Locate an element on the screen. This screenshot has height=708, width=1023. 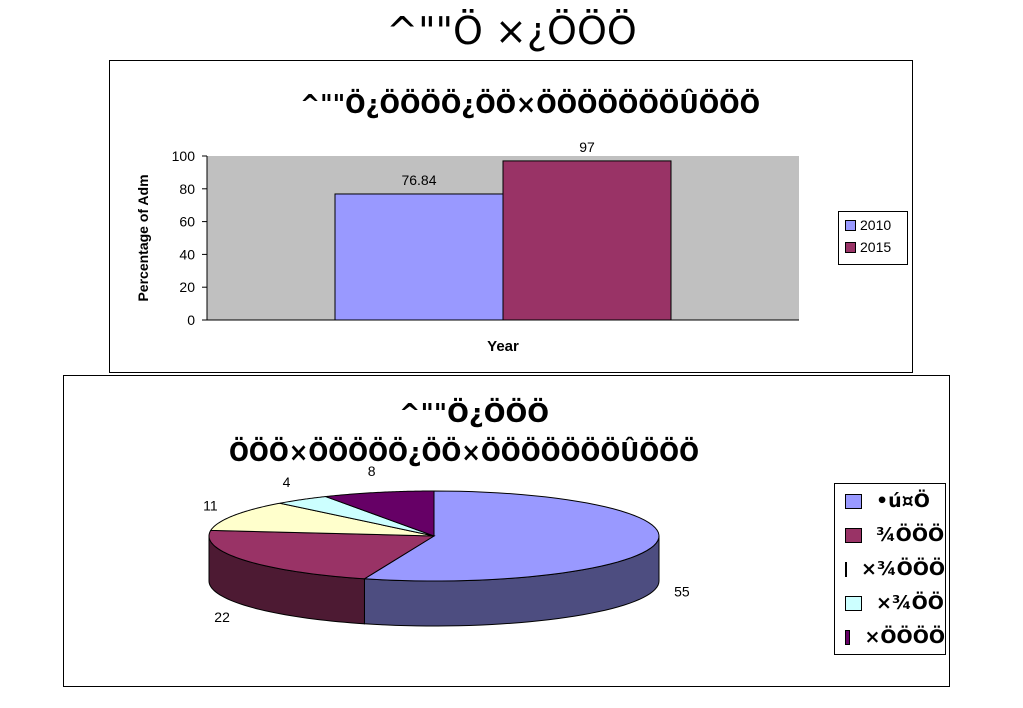
bar-data-label: 97 is located at coordinates (587, 147).